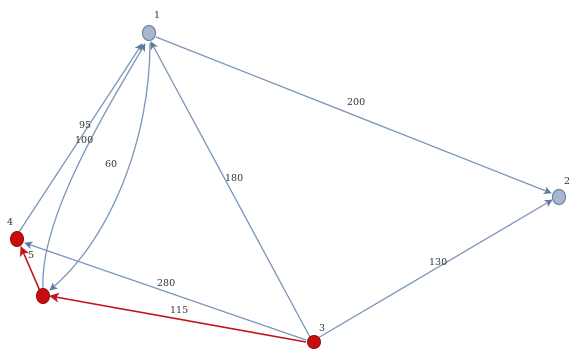 The width and height of the screenshot is (570, 349). What do you see at coordinates (166, 283) in the screenshot?
I see `edge-label-3-4: 280` at bounding box center [166, 283].